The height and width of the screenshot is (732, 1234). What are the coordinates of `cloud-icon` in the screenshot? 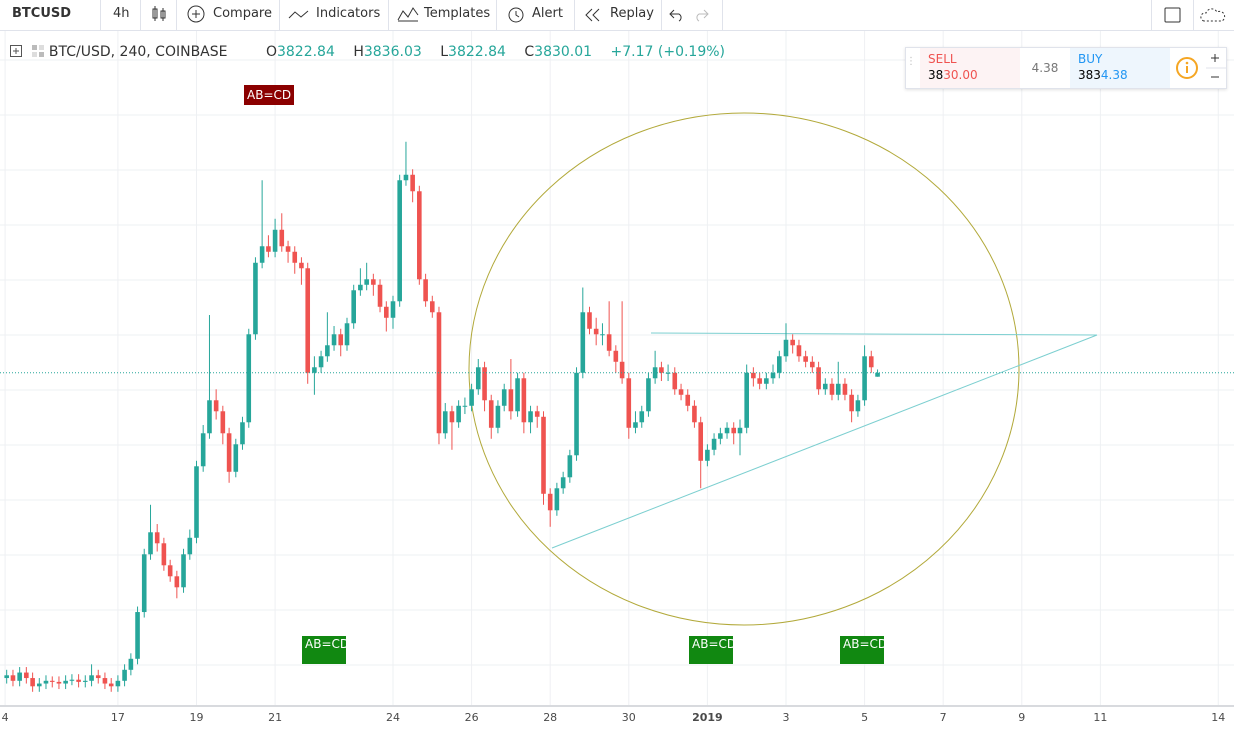 It's located at (1217, 21).